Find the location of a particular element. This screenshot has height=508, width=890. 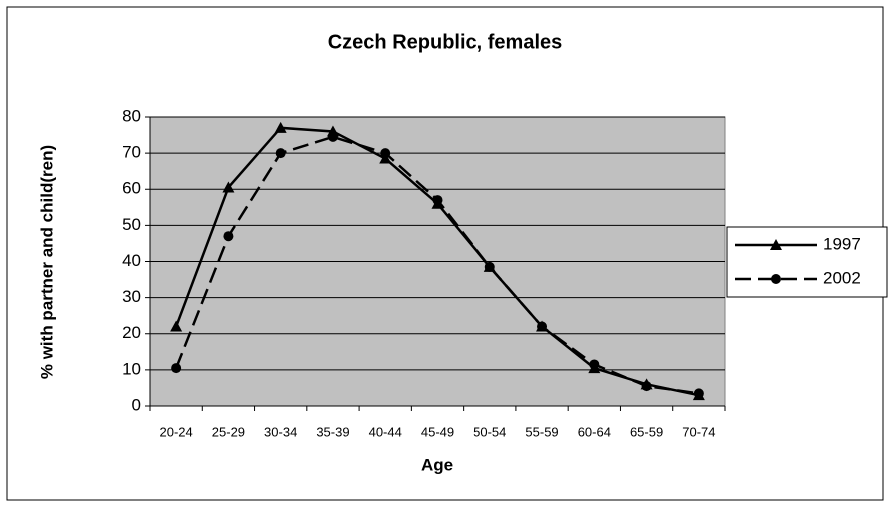

y-tick-label: 20 is located at coordinates (131, 332).